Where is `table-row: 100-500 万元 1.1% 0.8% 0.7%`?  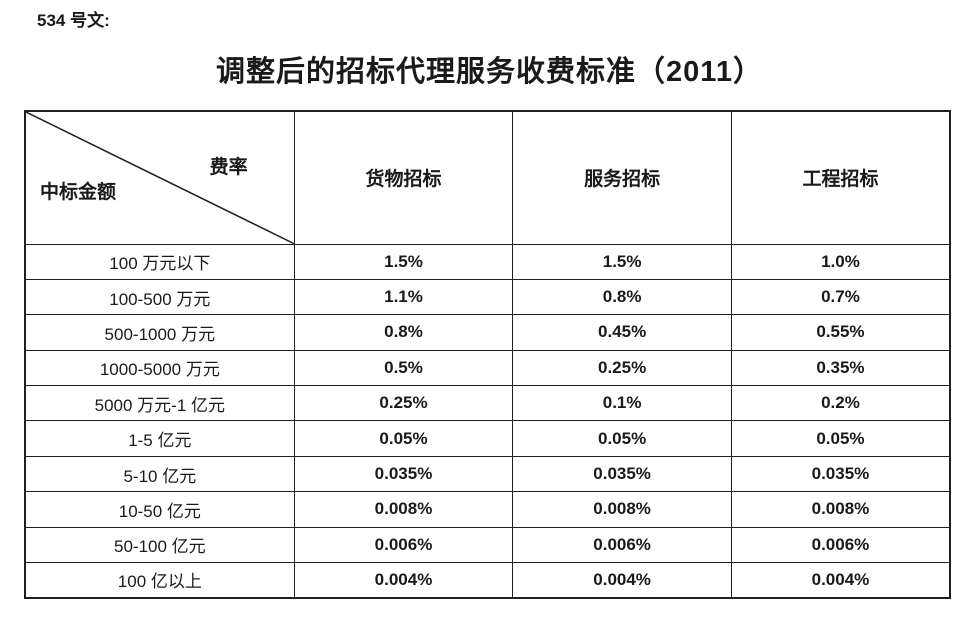
table-row: 100-500 万元 1.1% 0.8% 0.7% is located at coordinates (487, 297).